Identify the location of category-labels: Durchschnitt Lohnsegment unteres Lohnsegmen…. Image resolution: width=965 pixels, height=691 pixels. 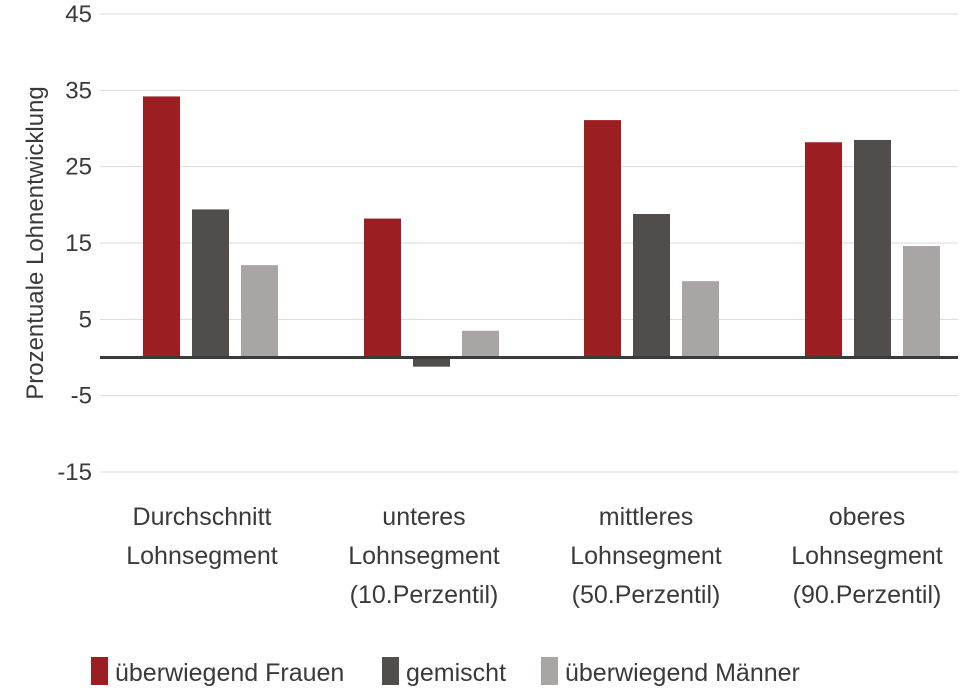
(534, 556).